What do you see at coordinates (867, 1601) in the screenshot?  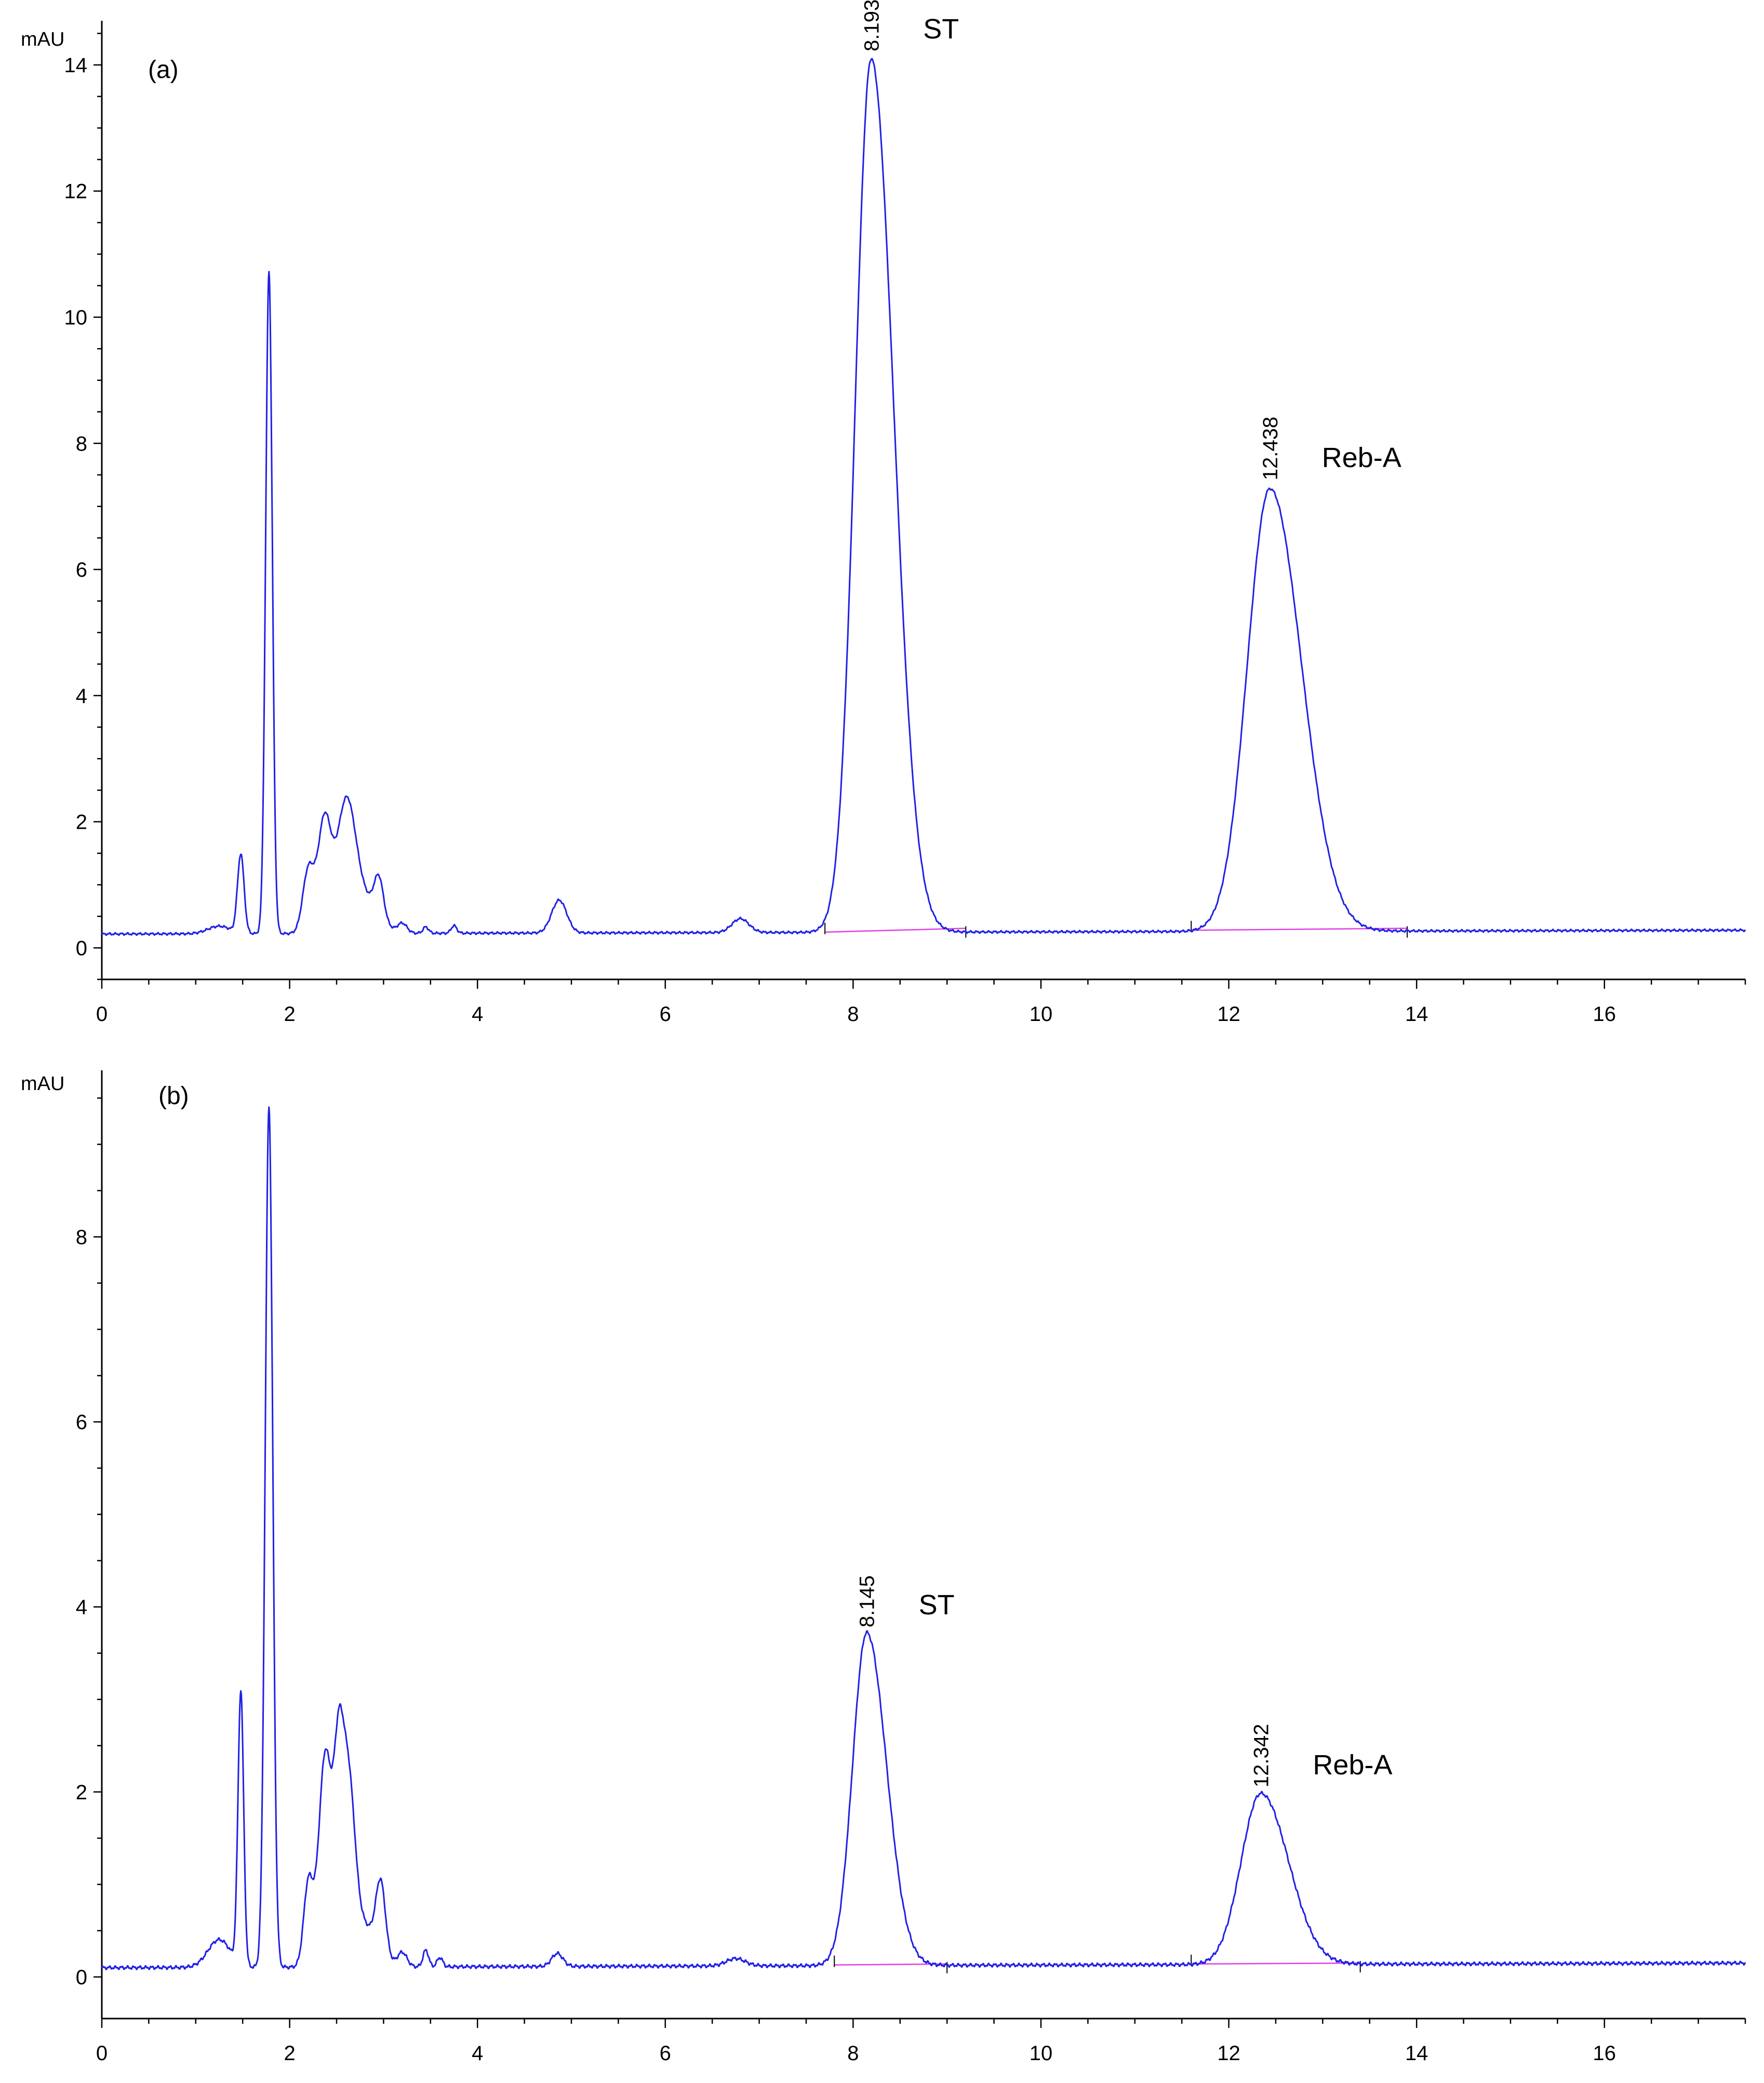 I see `retention-time-label: 8.145` at bounding box center [867, 1601].